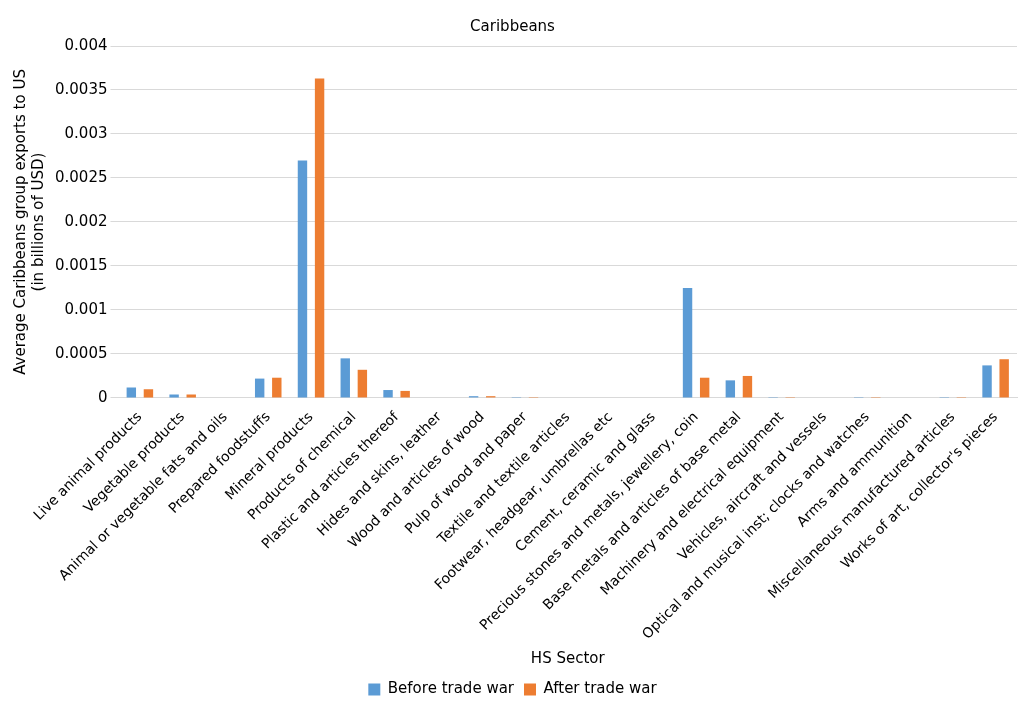 The width and height of the screenshot is (1035, 715). What do you see at coordinates (568, 657) in the screenshot?
I see `x-axis-title: HS Sector` at bounding box center [568, 657].